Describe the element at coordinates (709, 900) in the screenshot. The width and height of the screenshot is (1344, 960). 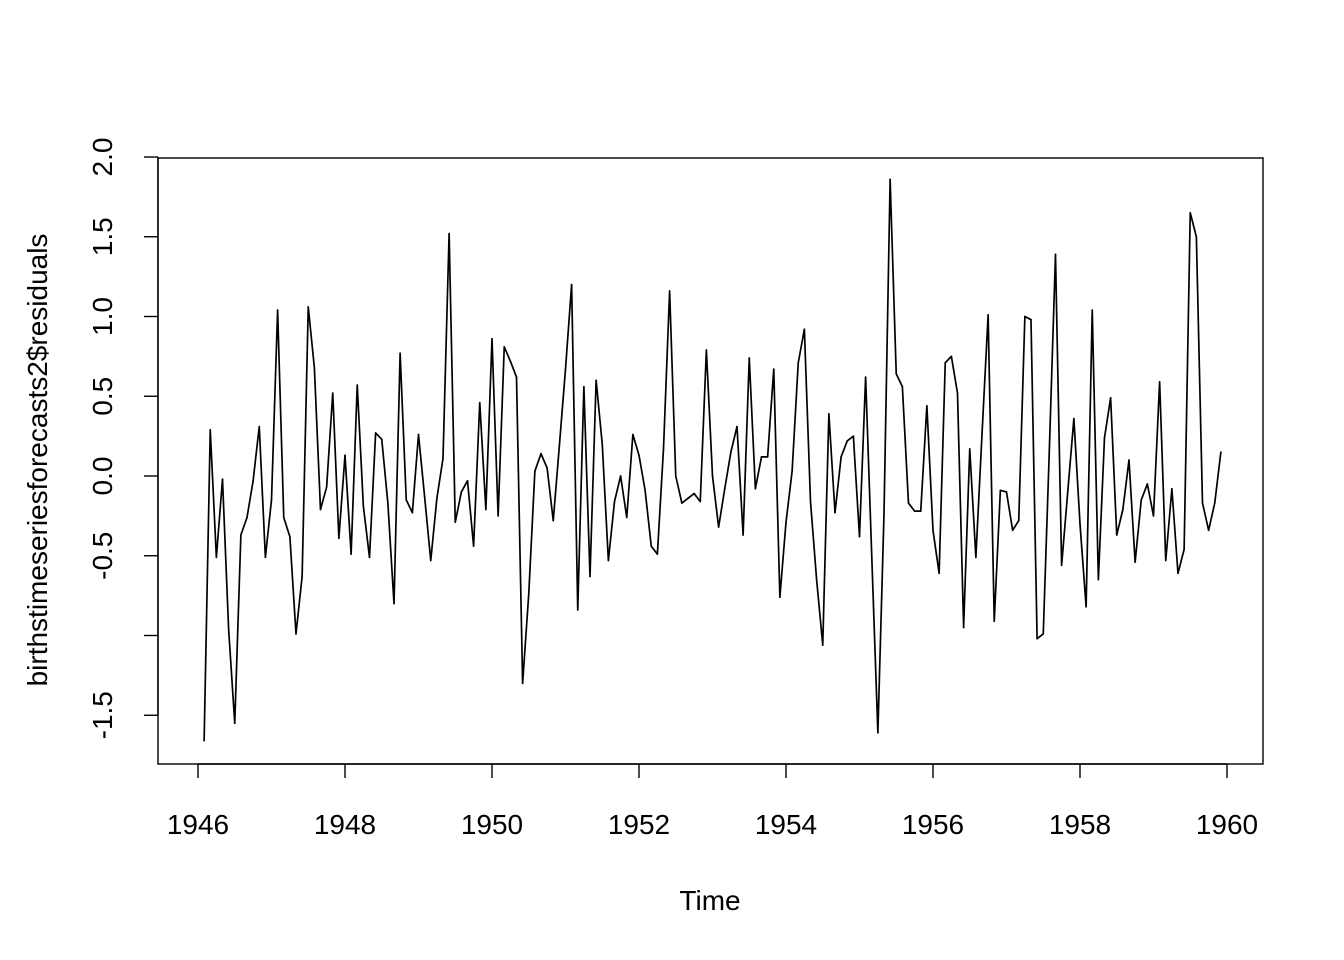
I see `x-axis-label: Time` at that location.